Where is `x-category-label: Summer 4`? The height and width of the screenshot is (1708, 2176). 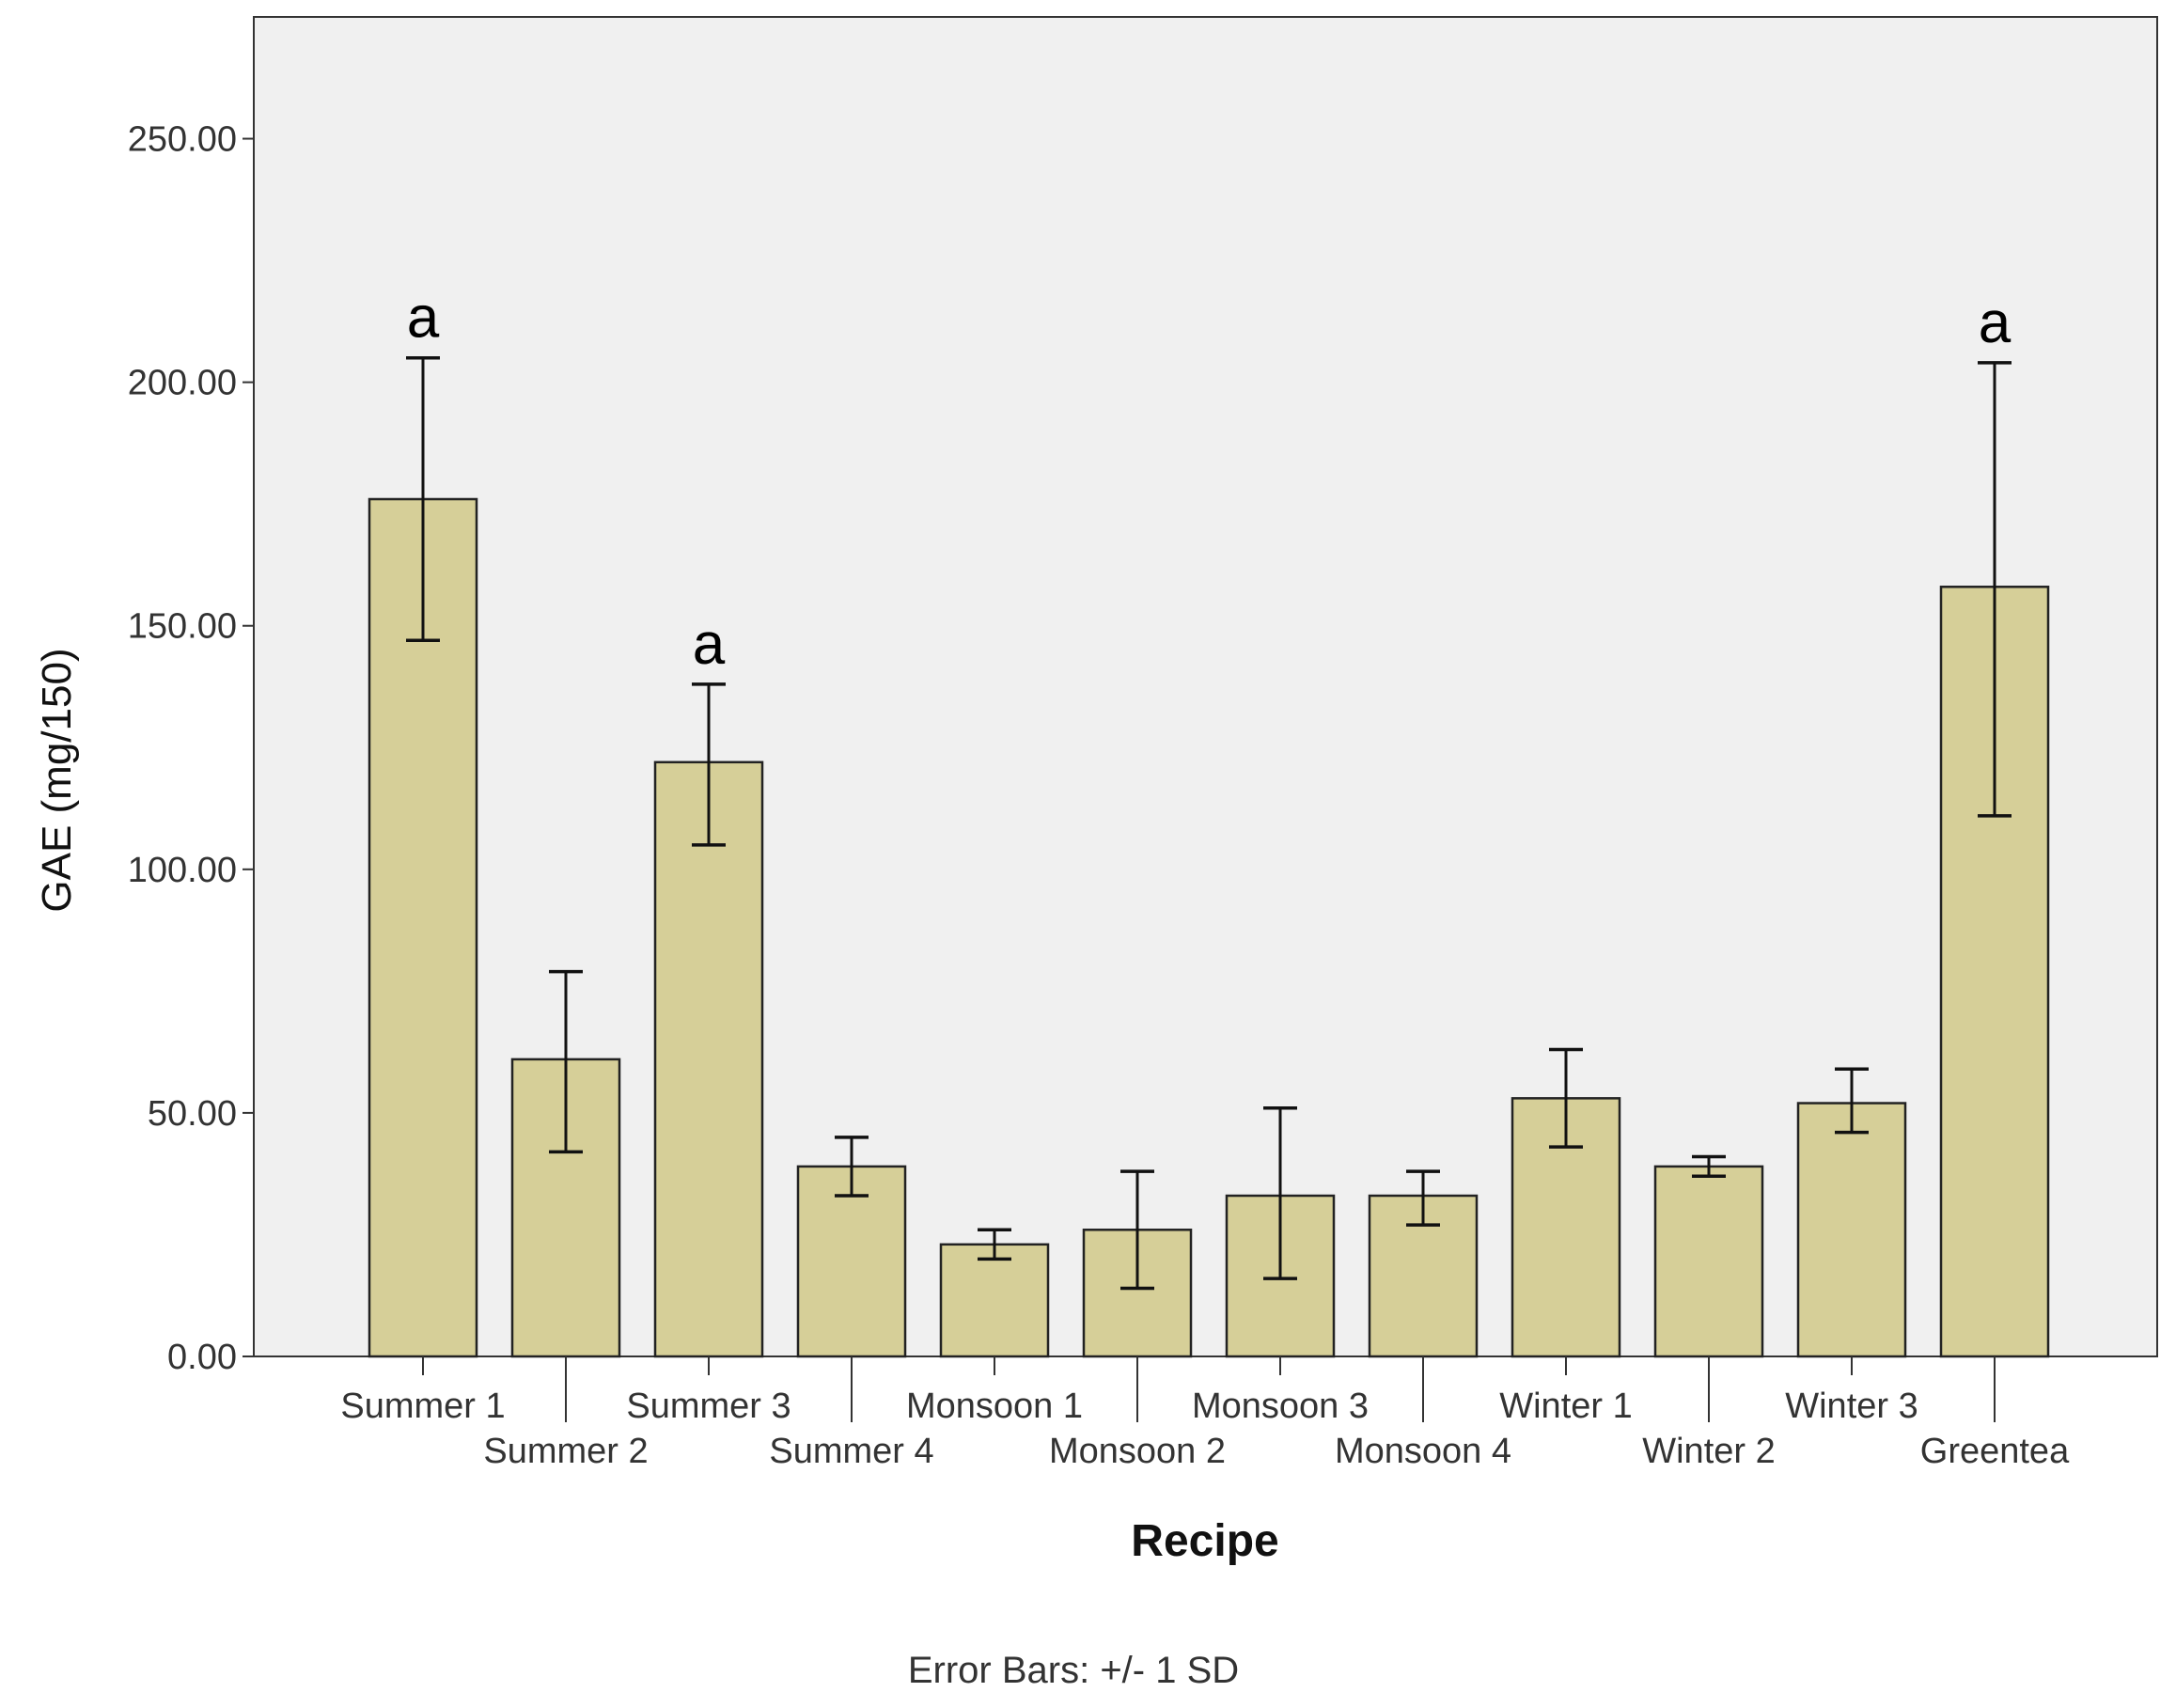 x-category-label: Summer 4 is located at coordinates (851, 1451).